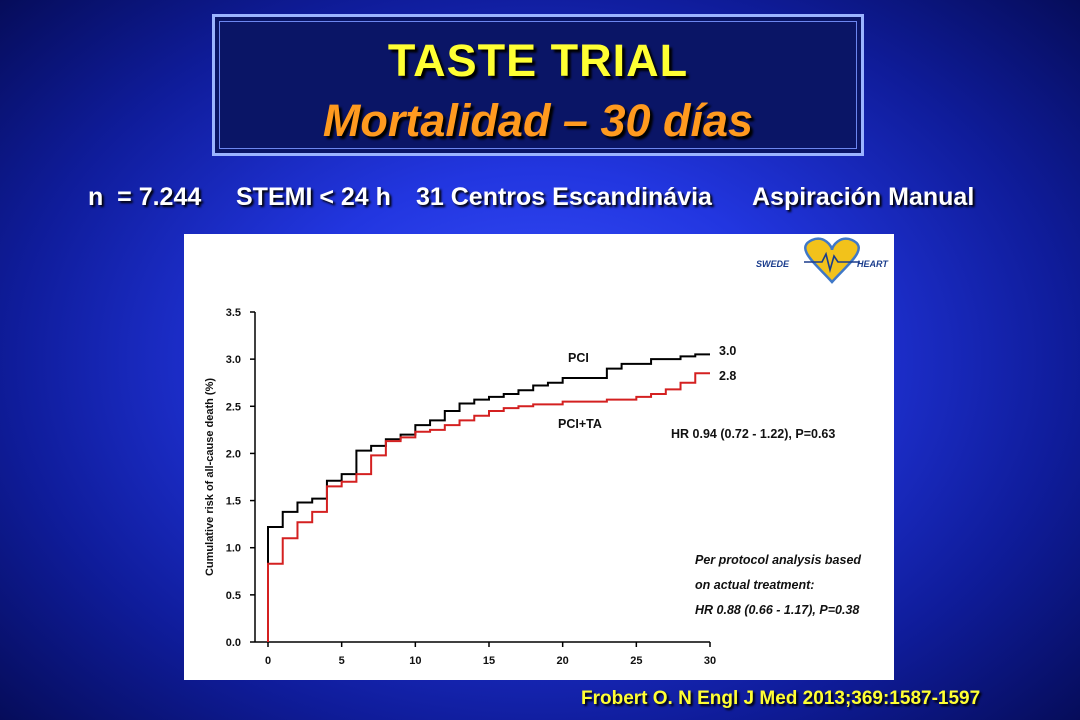  Describe the element at coordinates (727, 351) in the screenshot. I see `end-label-pci: 3.0` at that location.